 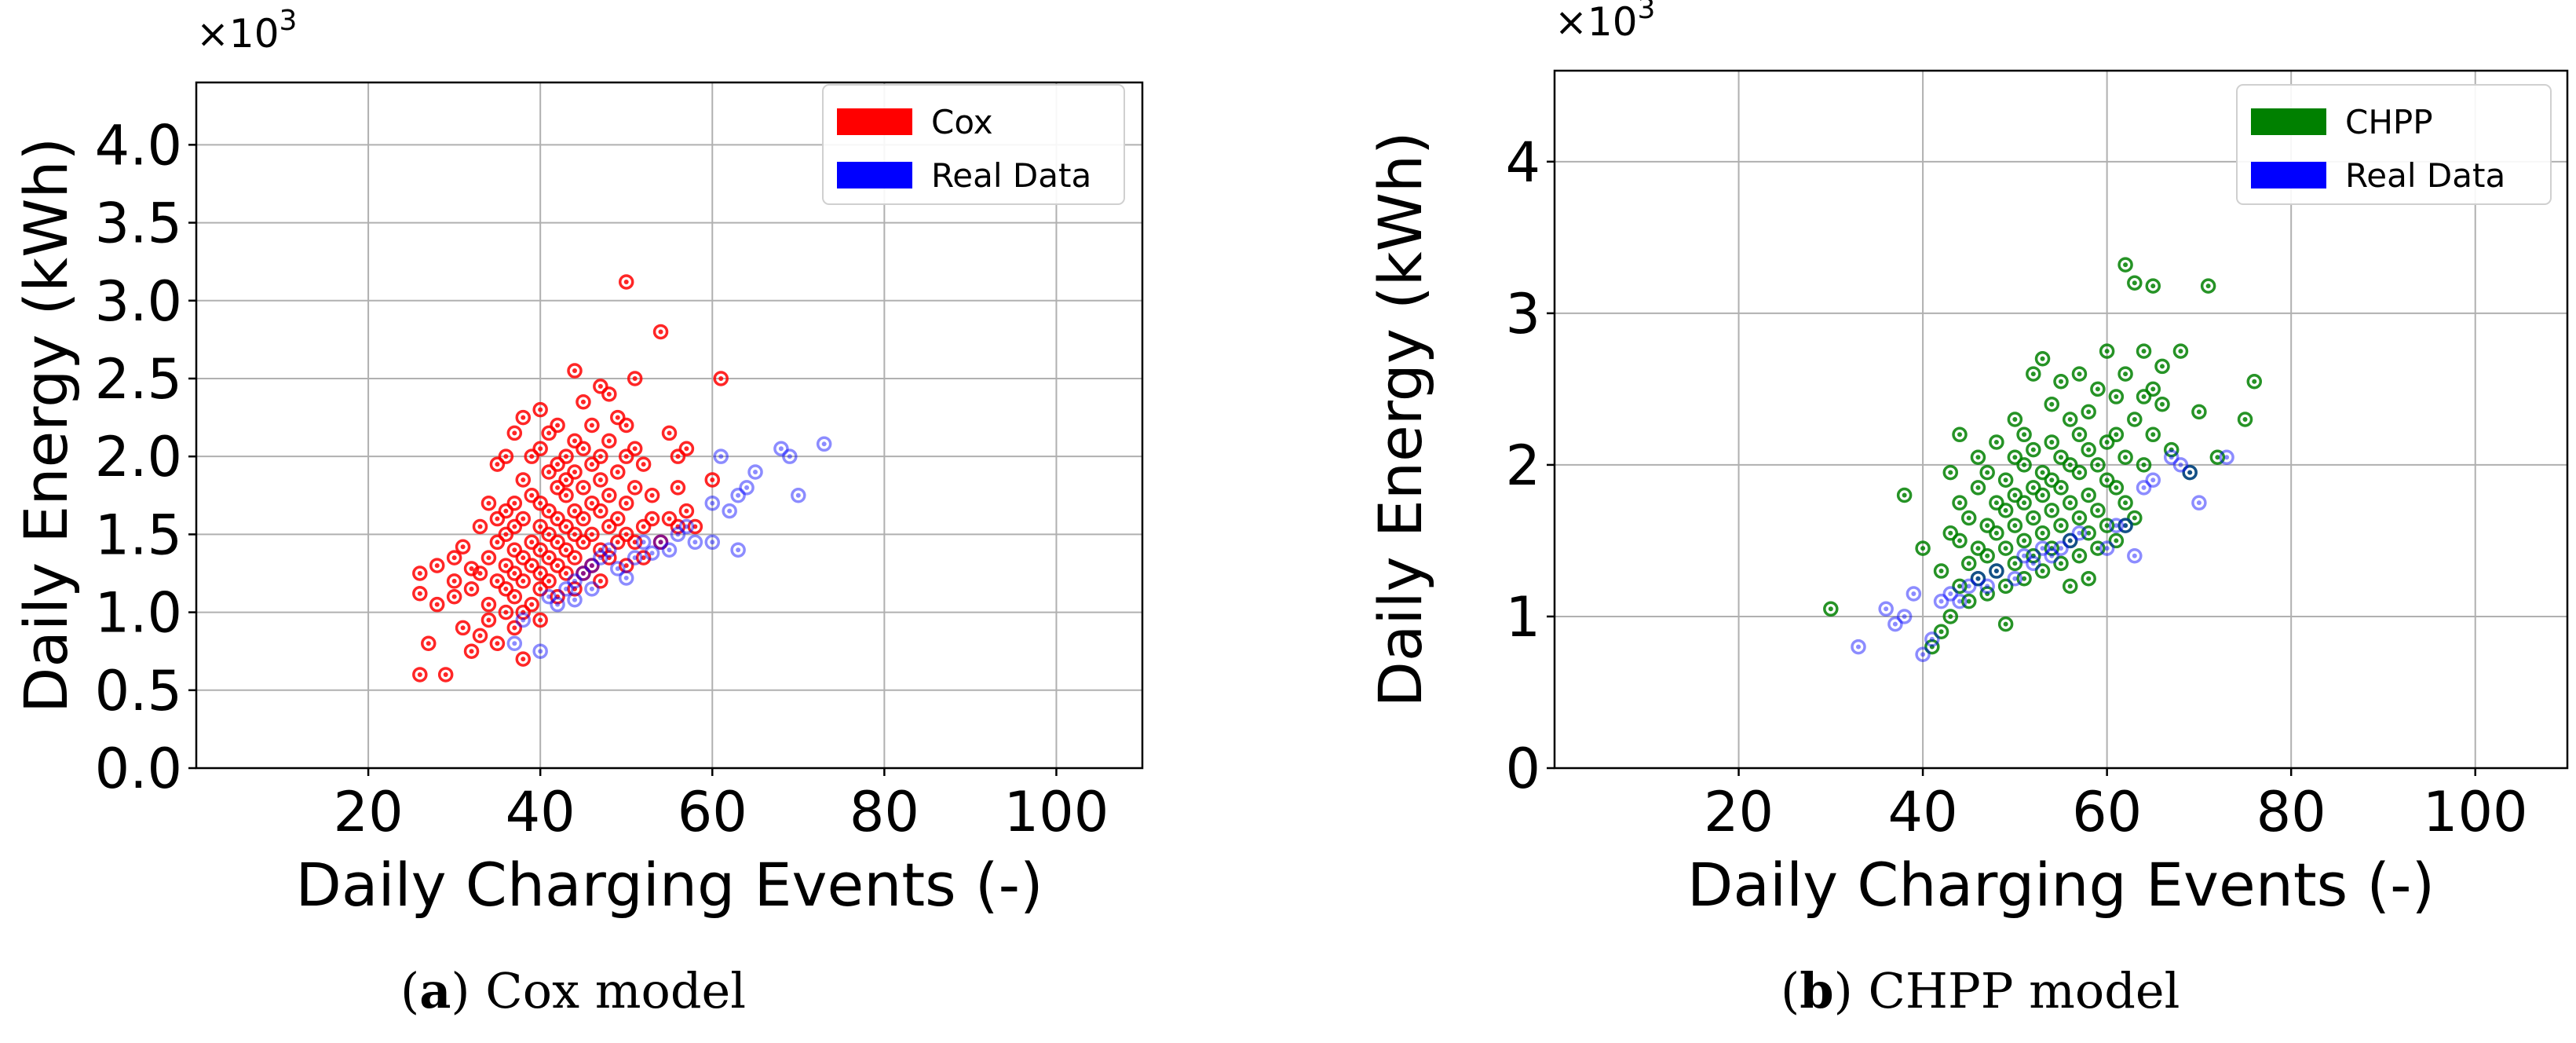 I want to click on y-tick-label: 0, so click(x=1522, y=769).